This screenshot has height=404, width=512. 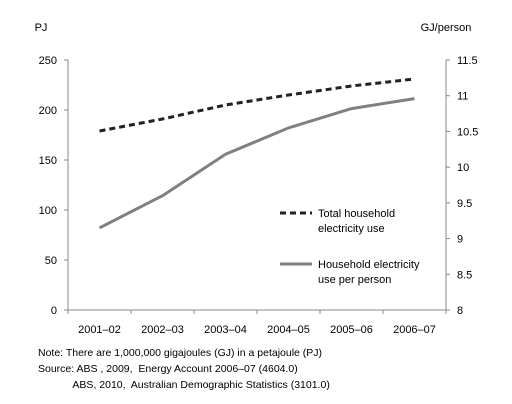 What do you see at coordinates (51, 261) in the screenshot?
I see `left-axis-tick-label: 50` at bounding box center [51, 261].